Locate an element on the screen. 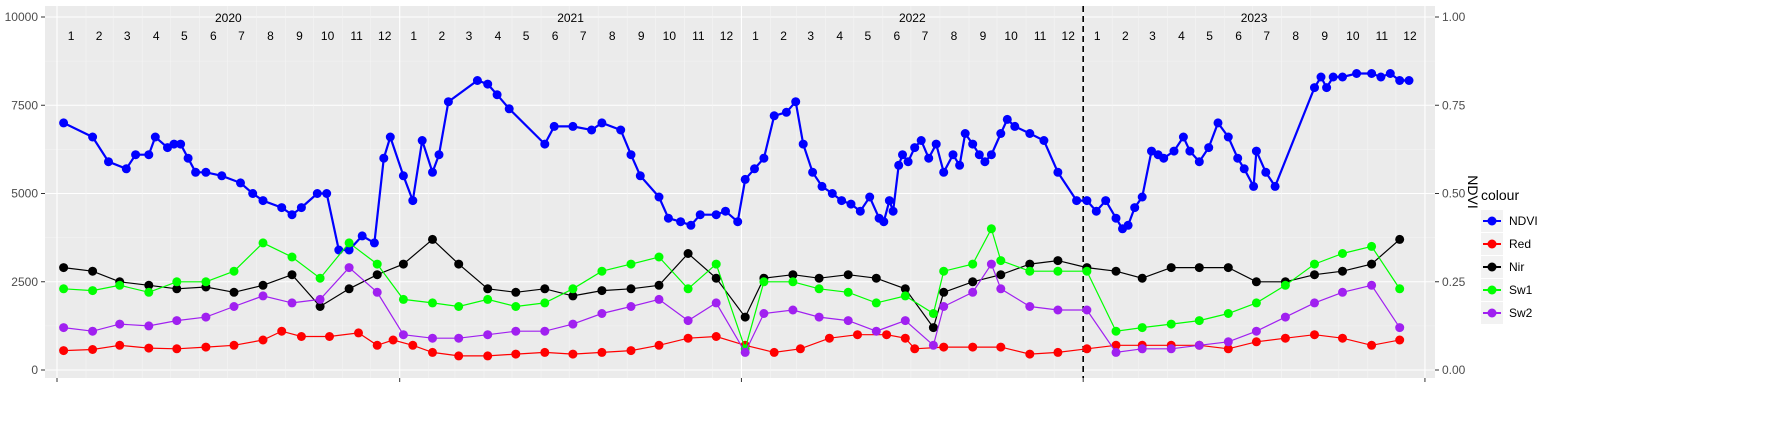 The image size is (1773, 442). month-label: 4 is located at coordinates (839, 36).